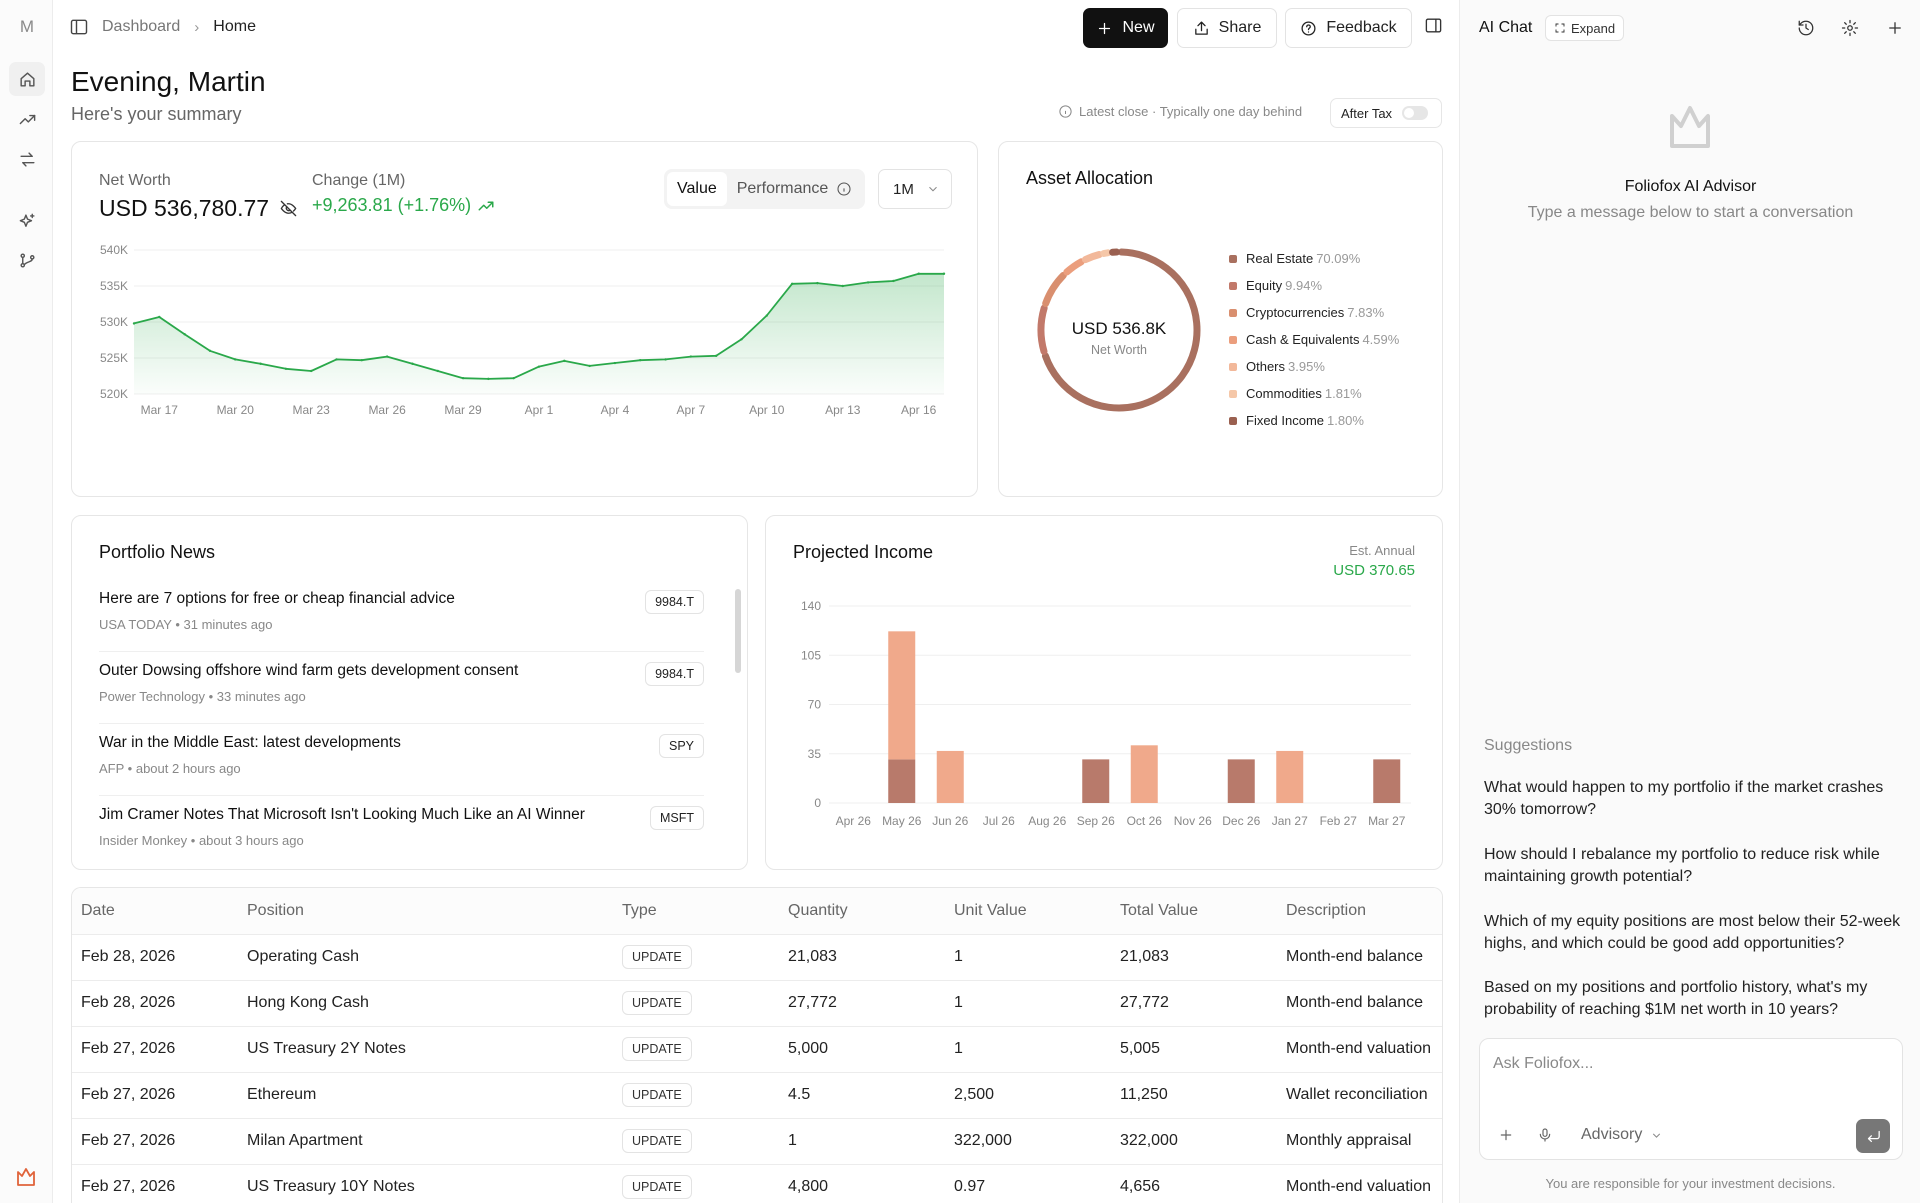  Describe the element at coordinates (27, 260) in the screenshot. I see `scenarios-nav-button` at that location.